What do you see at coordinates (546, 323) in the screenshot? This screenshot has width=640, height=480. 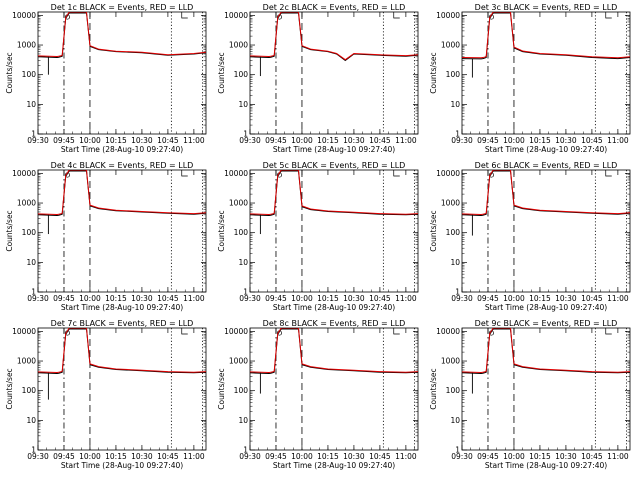 I see `panel-title: Det 9c BLACK = Events, RED = LLD` at bounding box center [546, 323].